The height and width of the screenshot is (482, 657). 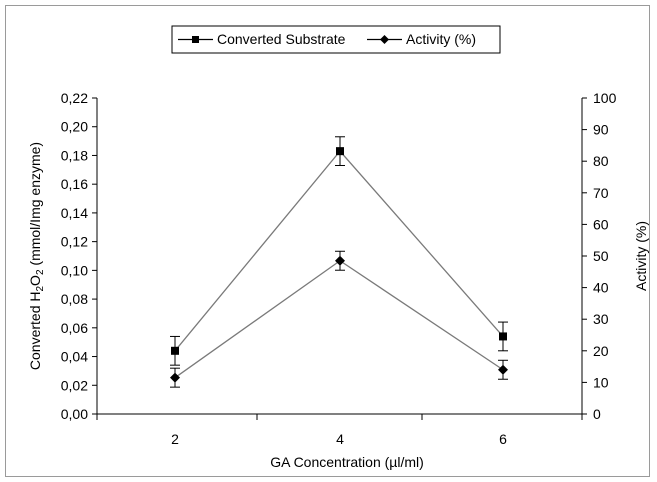 I want to click on series-line-activity, so click(x=339, y=319).